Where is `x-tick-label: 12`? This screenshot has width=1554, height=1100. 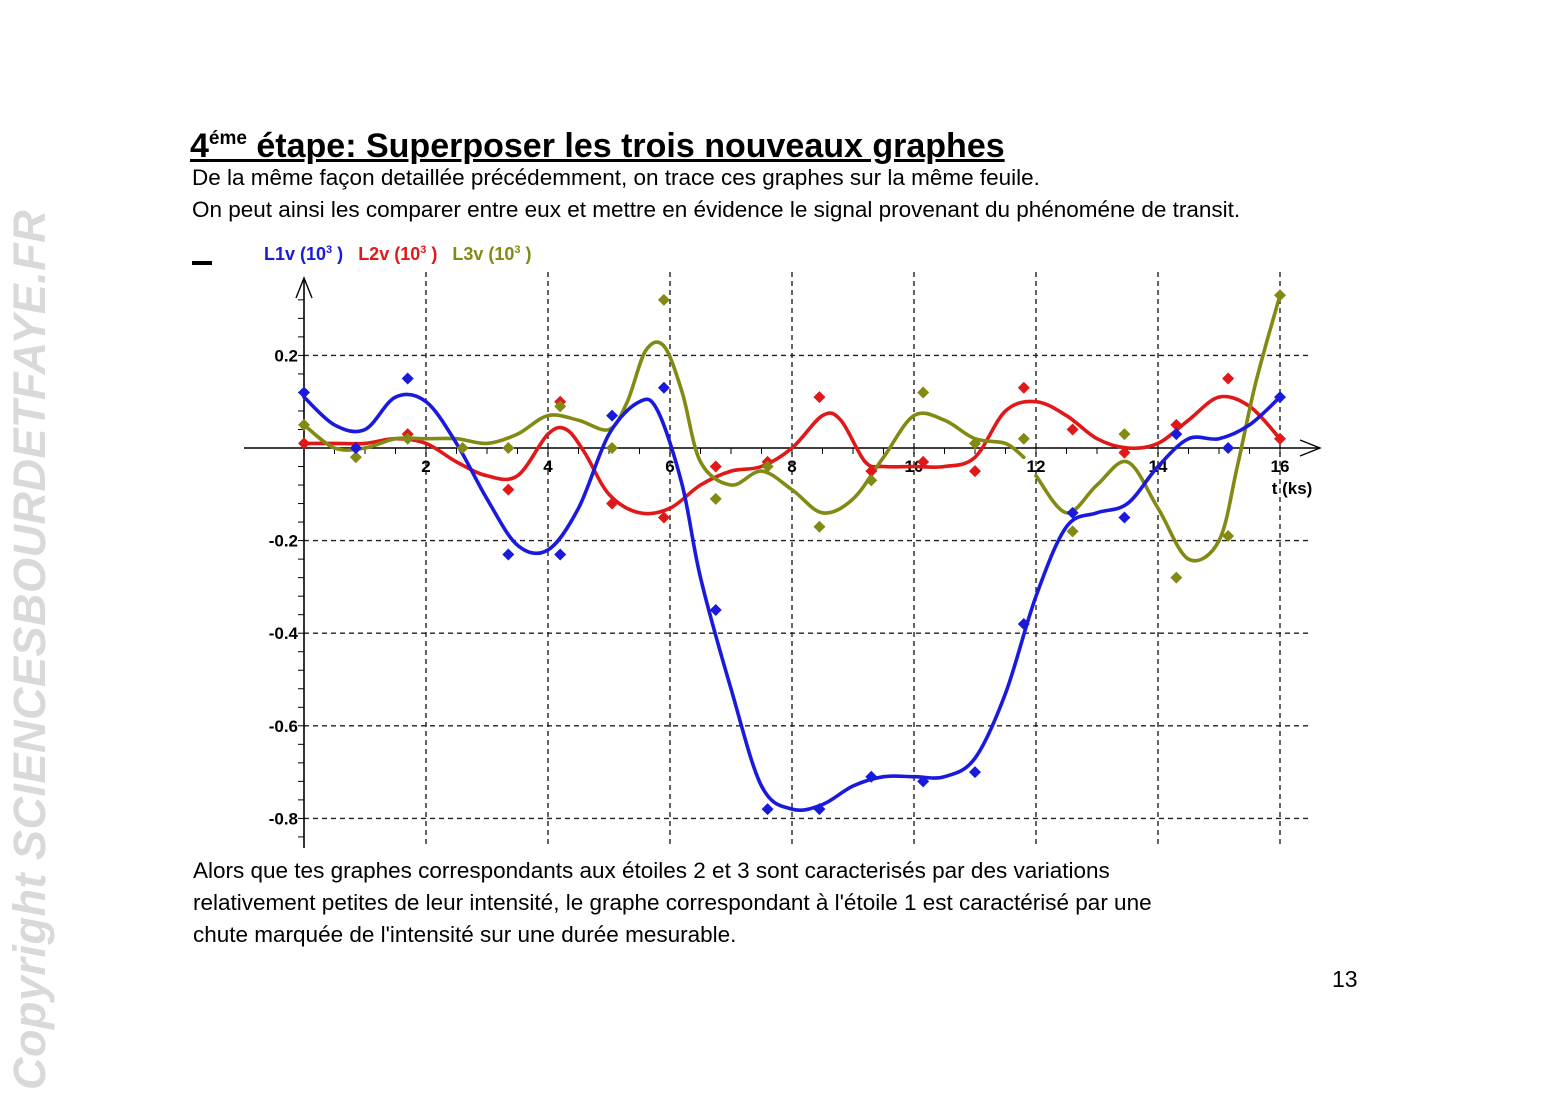
x-tick-label: 12 is located at coordinates (1036, 466).